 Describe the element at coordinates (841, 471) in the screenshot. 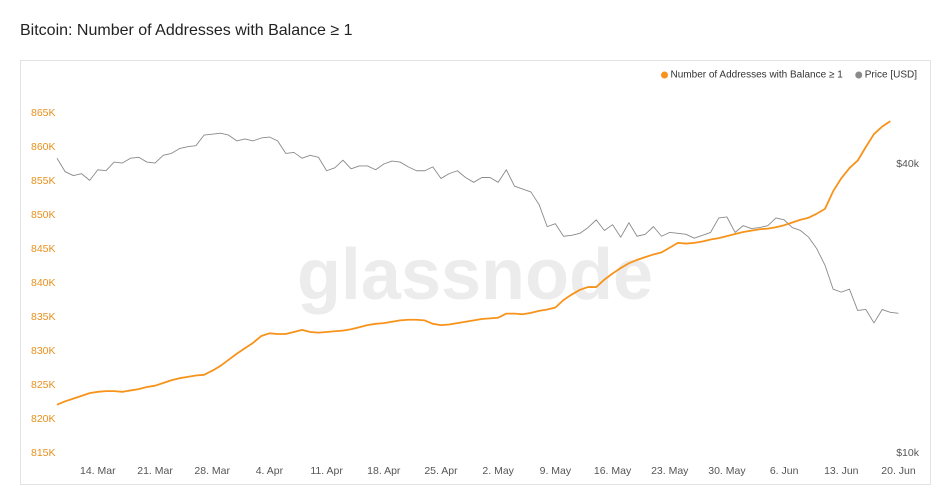

I see `x-tick-label: 13. Jun` at that location.